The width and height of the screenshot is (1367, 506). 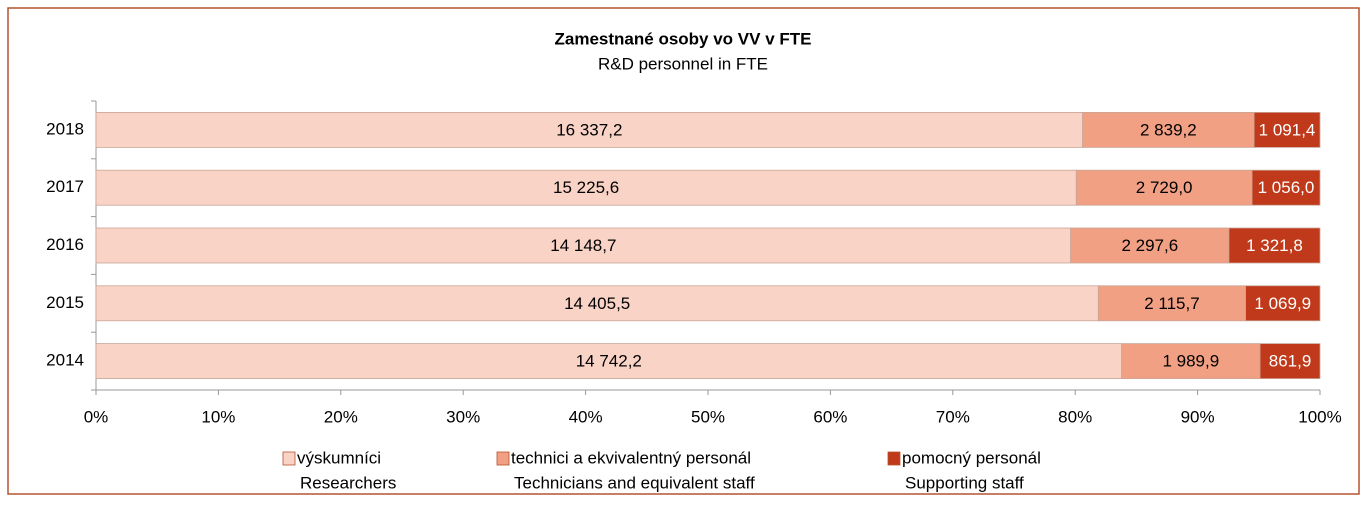 I want to click on x-tick-label: 10%, so click(x=218, y=416).